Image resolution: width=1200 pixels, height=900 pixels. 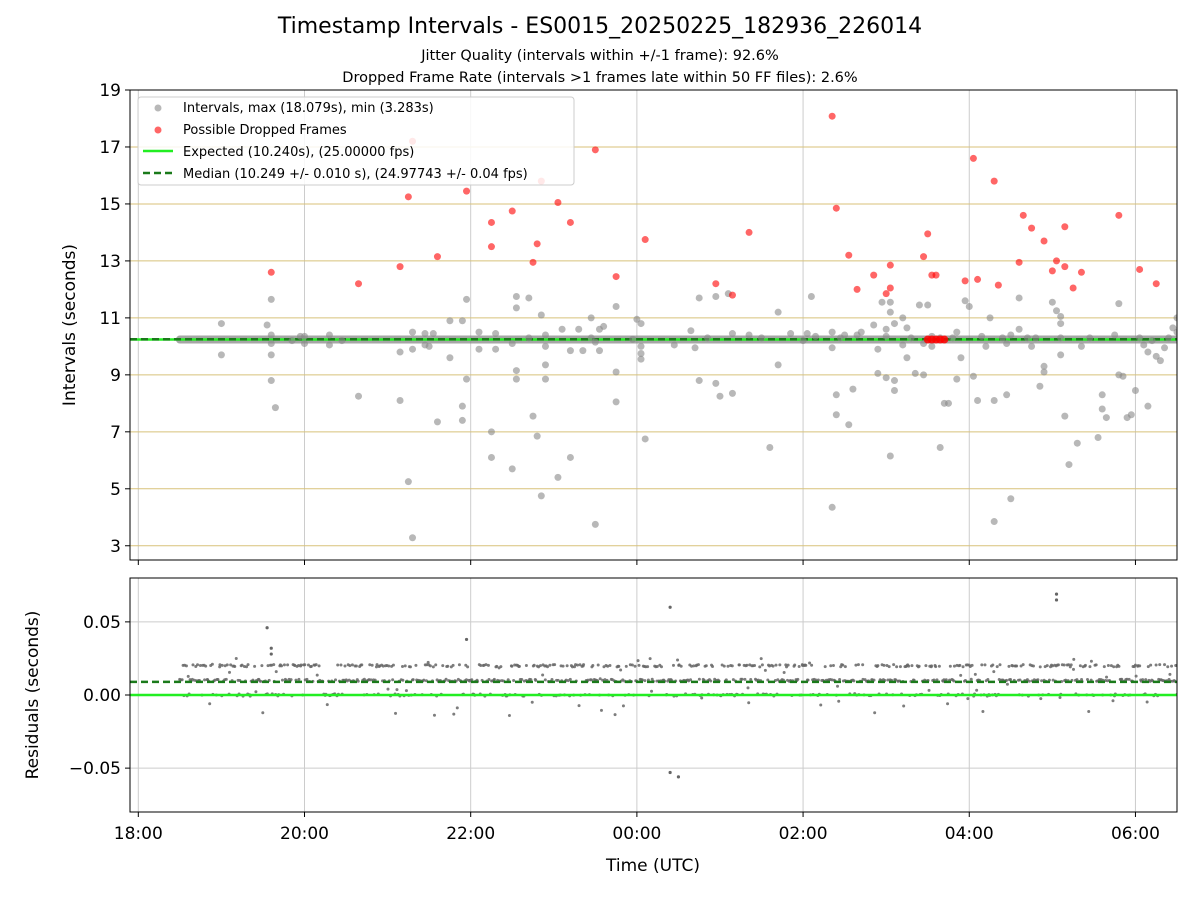 What do you see at coordinates (115, 490) in the screenshot?
I see `top-y-tick-label: 5` at bounding box center [115, 490].